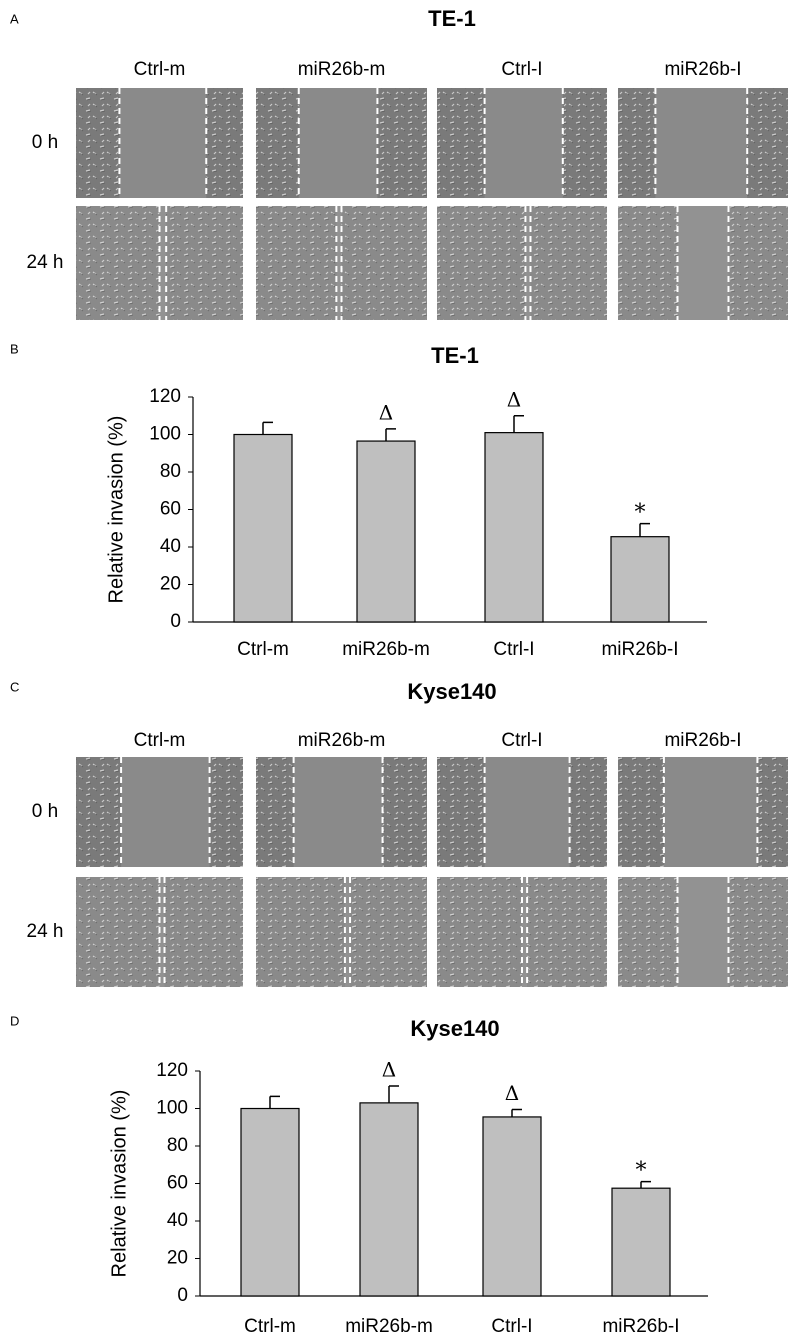 The height and width of the screenshot is (1344, 790). I want to click on y-tick-label: 100, so click(165, 434).